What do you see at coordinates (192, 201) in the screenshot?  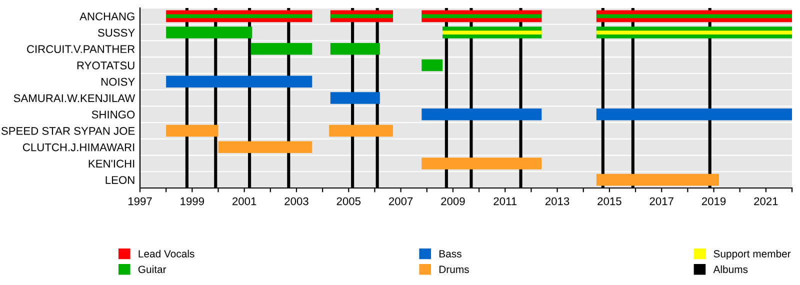 I see `x-tick-label: 1999` at bounding box center [192, 201].